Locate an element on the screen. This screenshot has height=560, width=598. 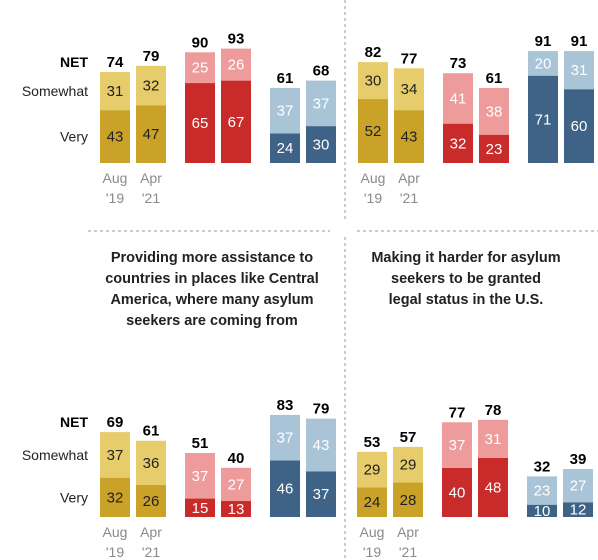
bar-value-net: 68 is located at coordinates (321, 71).